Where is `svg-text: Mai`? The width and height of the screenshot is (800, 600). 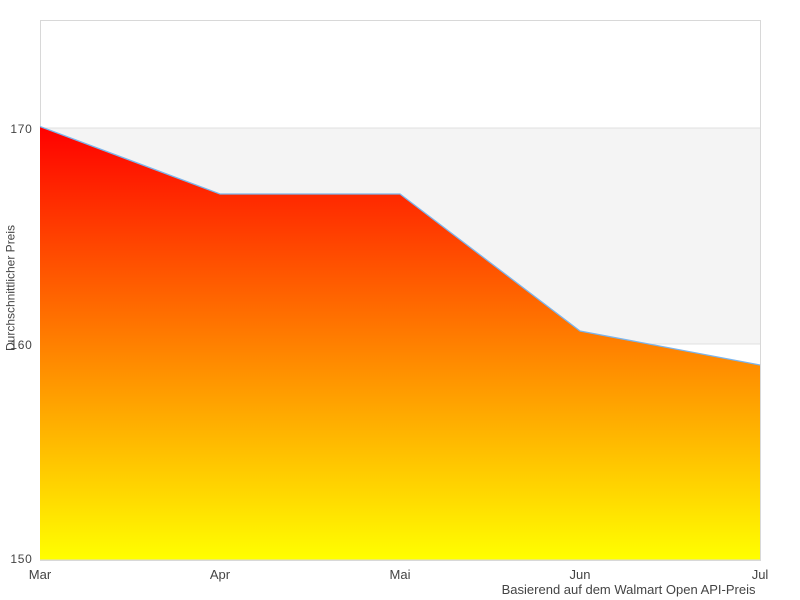
svg-text: Mai is located at coordinates (400, 574).